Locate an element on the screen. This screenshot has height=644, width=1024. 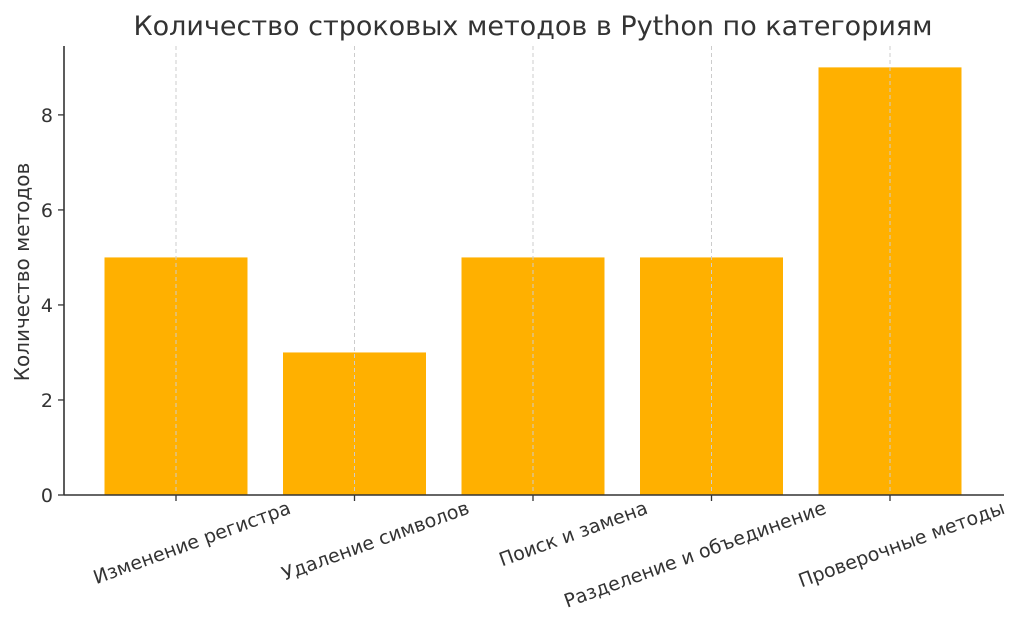
y-tick-label-4: 6 is located at coordinates (47, 211).